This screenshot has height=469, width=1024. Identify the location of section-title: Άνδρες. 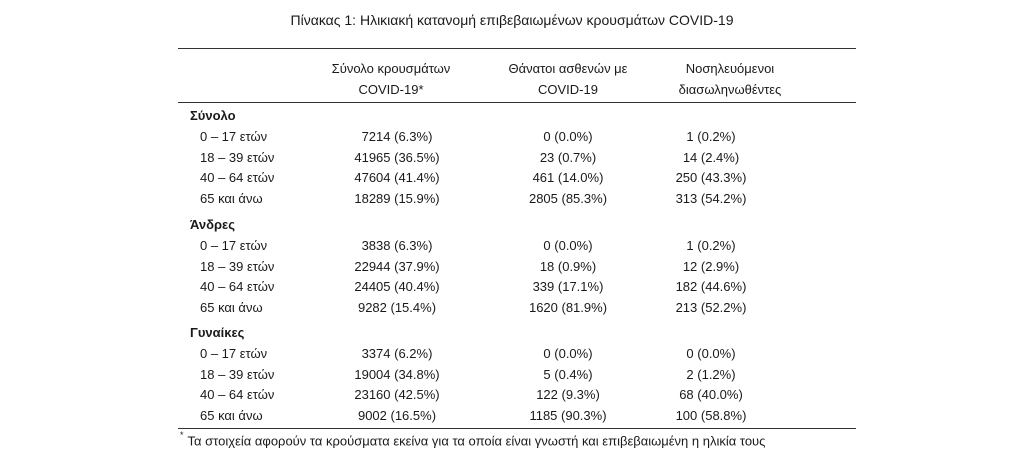
(212, 224).